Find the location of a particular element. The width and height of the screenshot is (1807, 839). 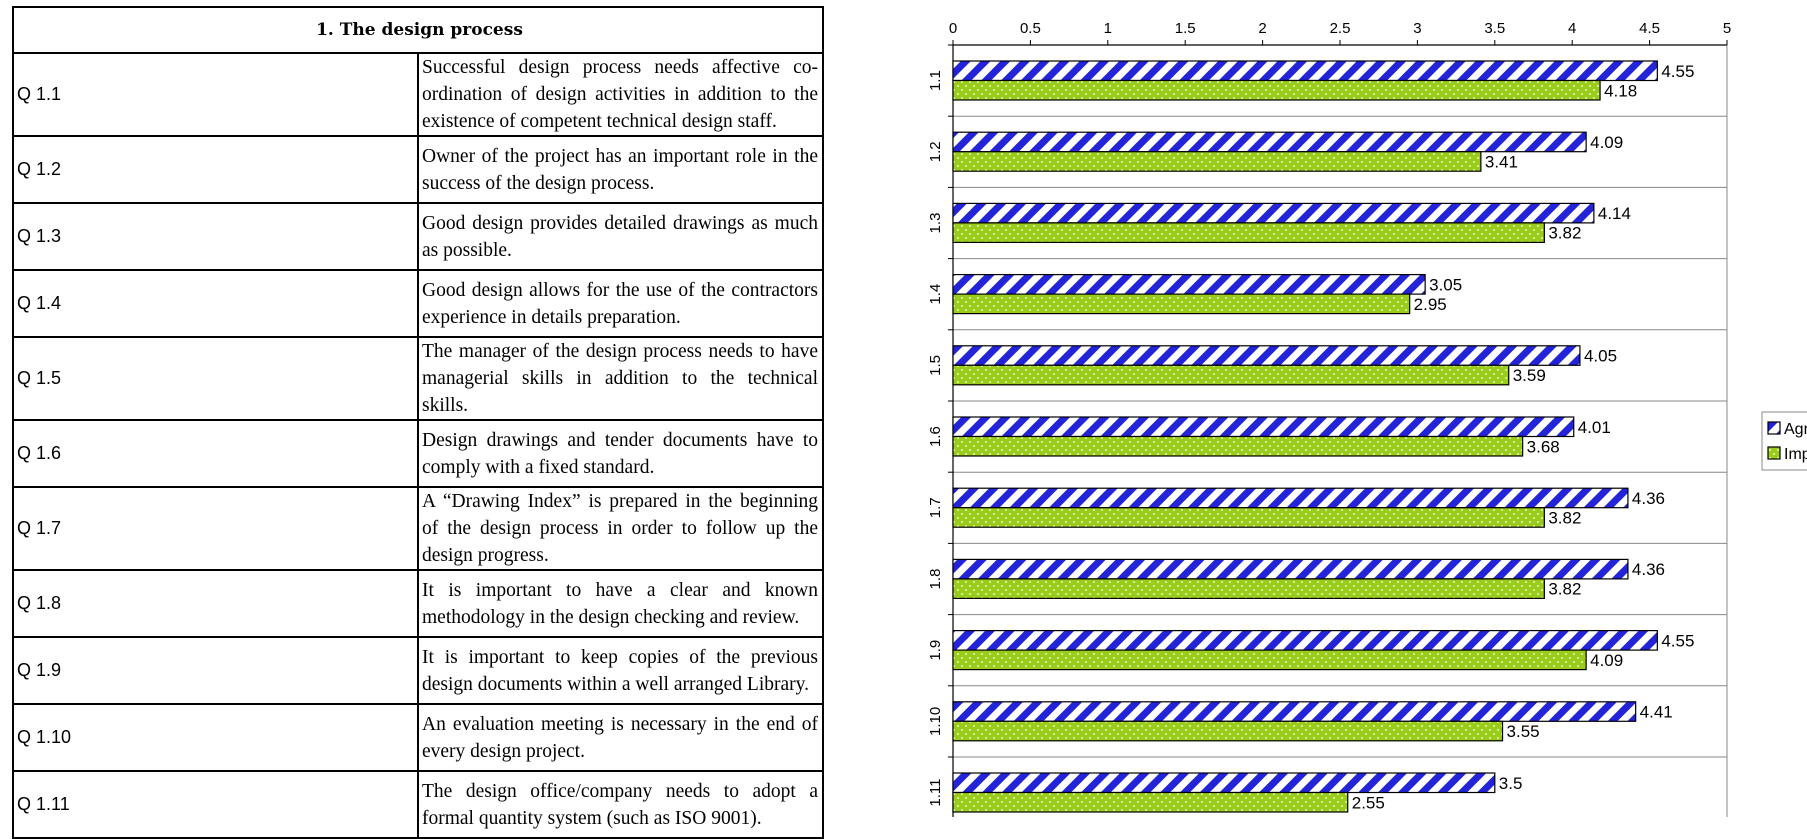

category-label: 1.9 is located at coordinates (935, 650).